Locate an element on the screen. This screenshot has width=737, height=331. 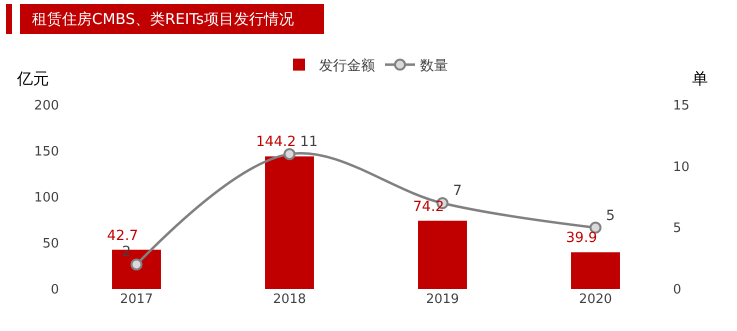
y2-tick-label: 15 is located at coordinates (681, 106).